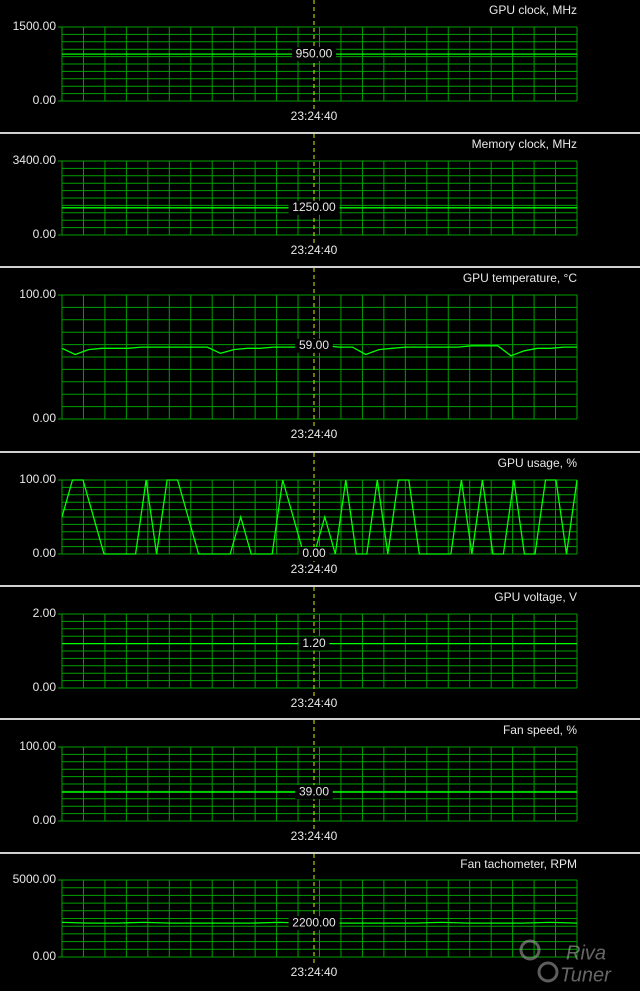  I want to click on graph-panel: GPU usage, % 0.00 100.00 0.00 23:24:40, so click(320, 513).